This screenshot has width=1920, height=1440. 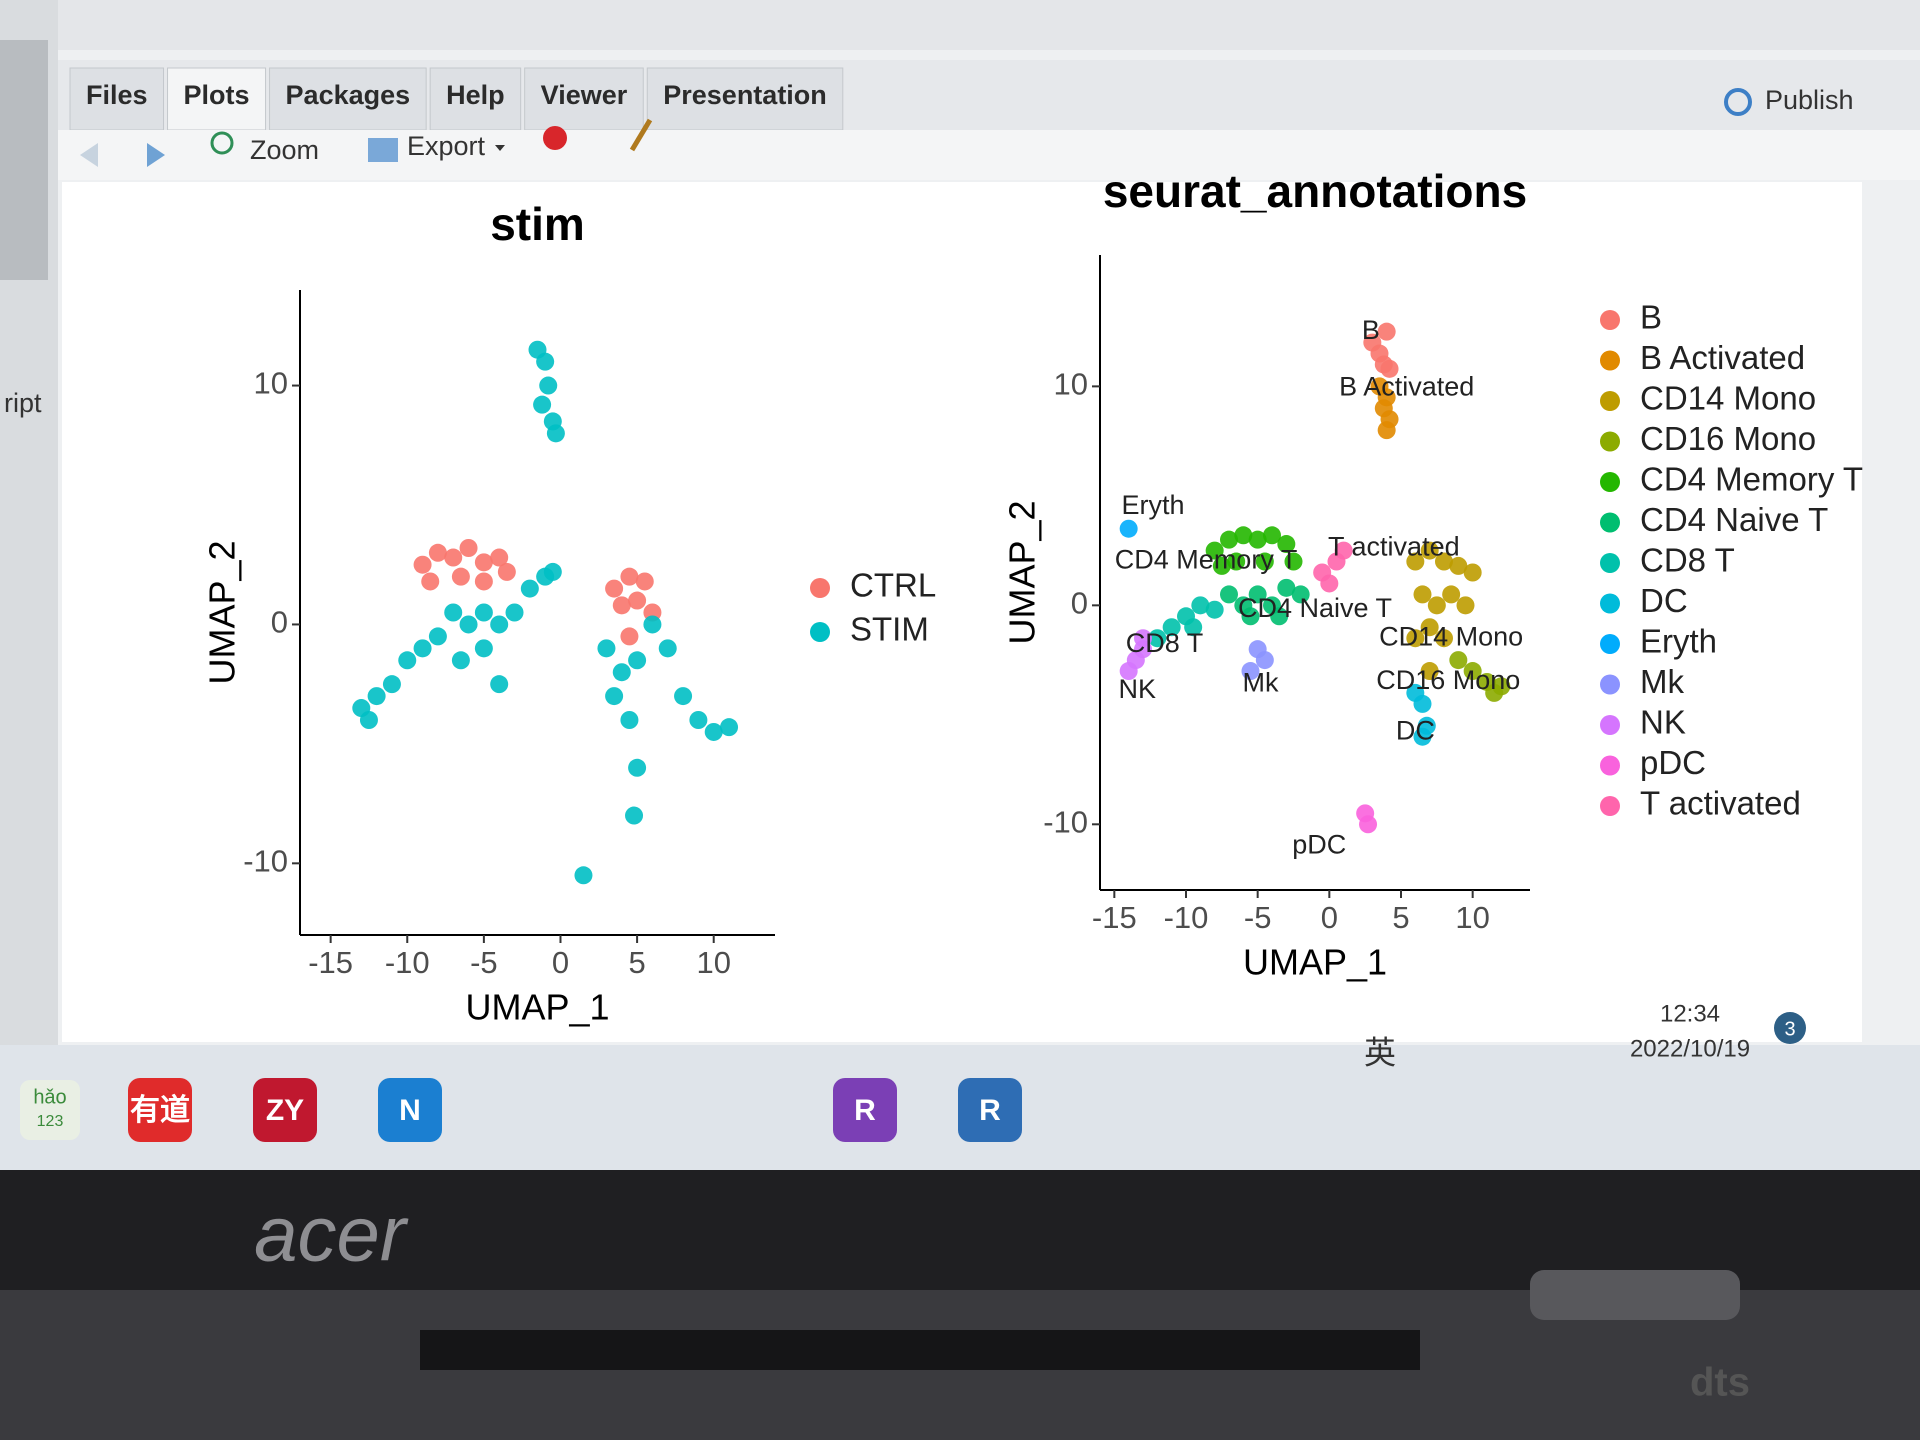 What do you see at coordinates (745, 95) in the screenshot?
I see `tab-label: Presentation` at bounding box center [745, 95].